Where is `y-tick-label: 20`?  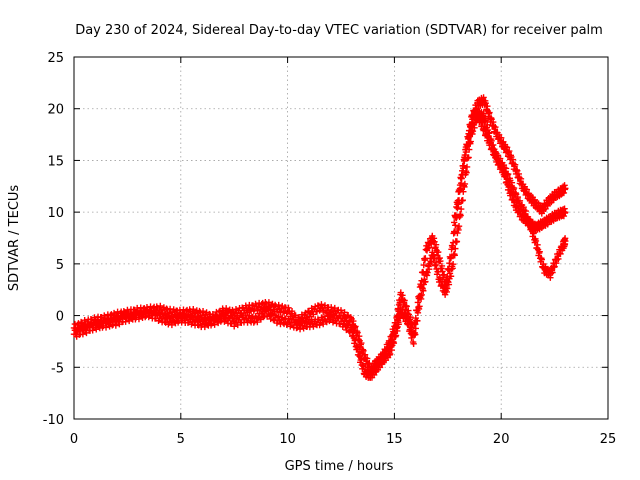
y-tick-label: 20 is located at coordinates (55, 110).